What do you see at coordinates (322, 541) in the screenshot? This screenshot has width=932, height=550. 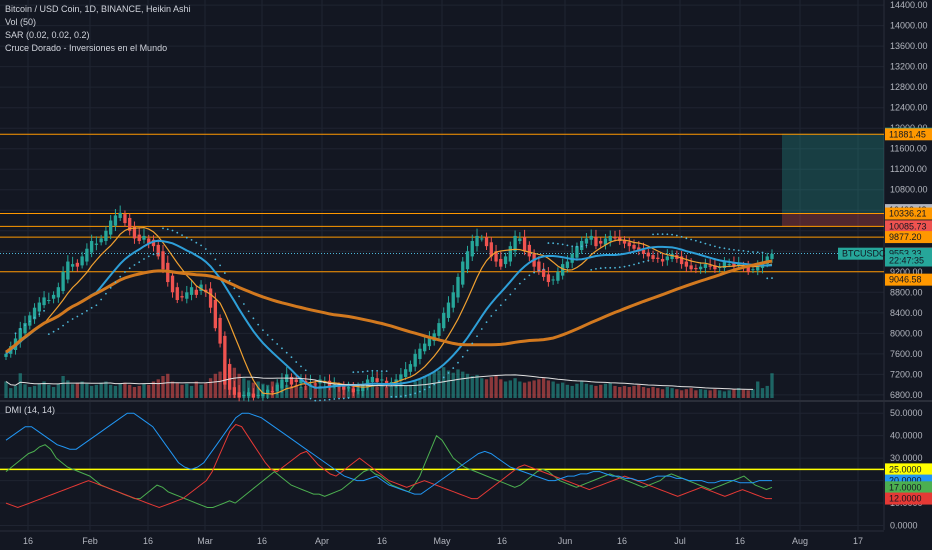 I see `time-tick-label: Apr` at bounding box center [322, 541].